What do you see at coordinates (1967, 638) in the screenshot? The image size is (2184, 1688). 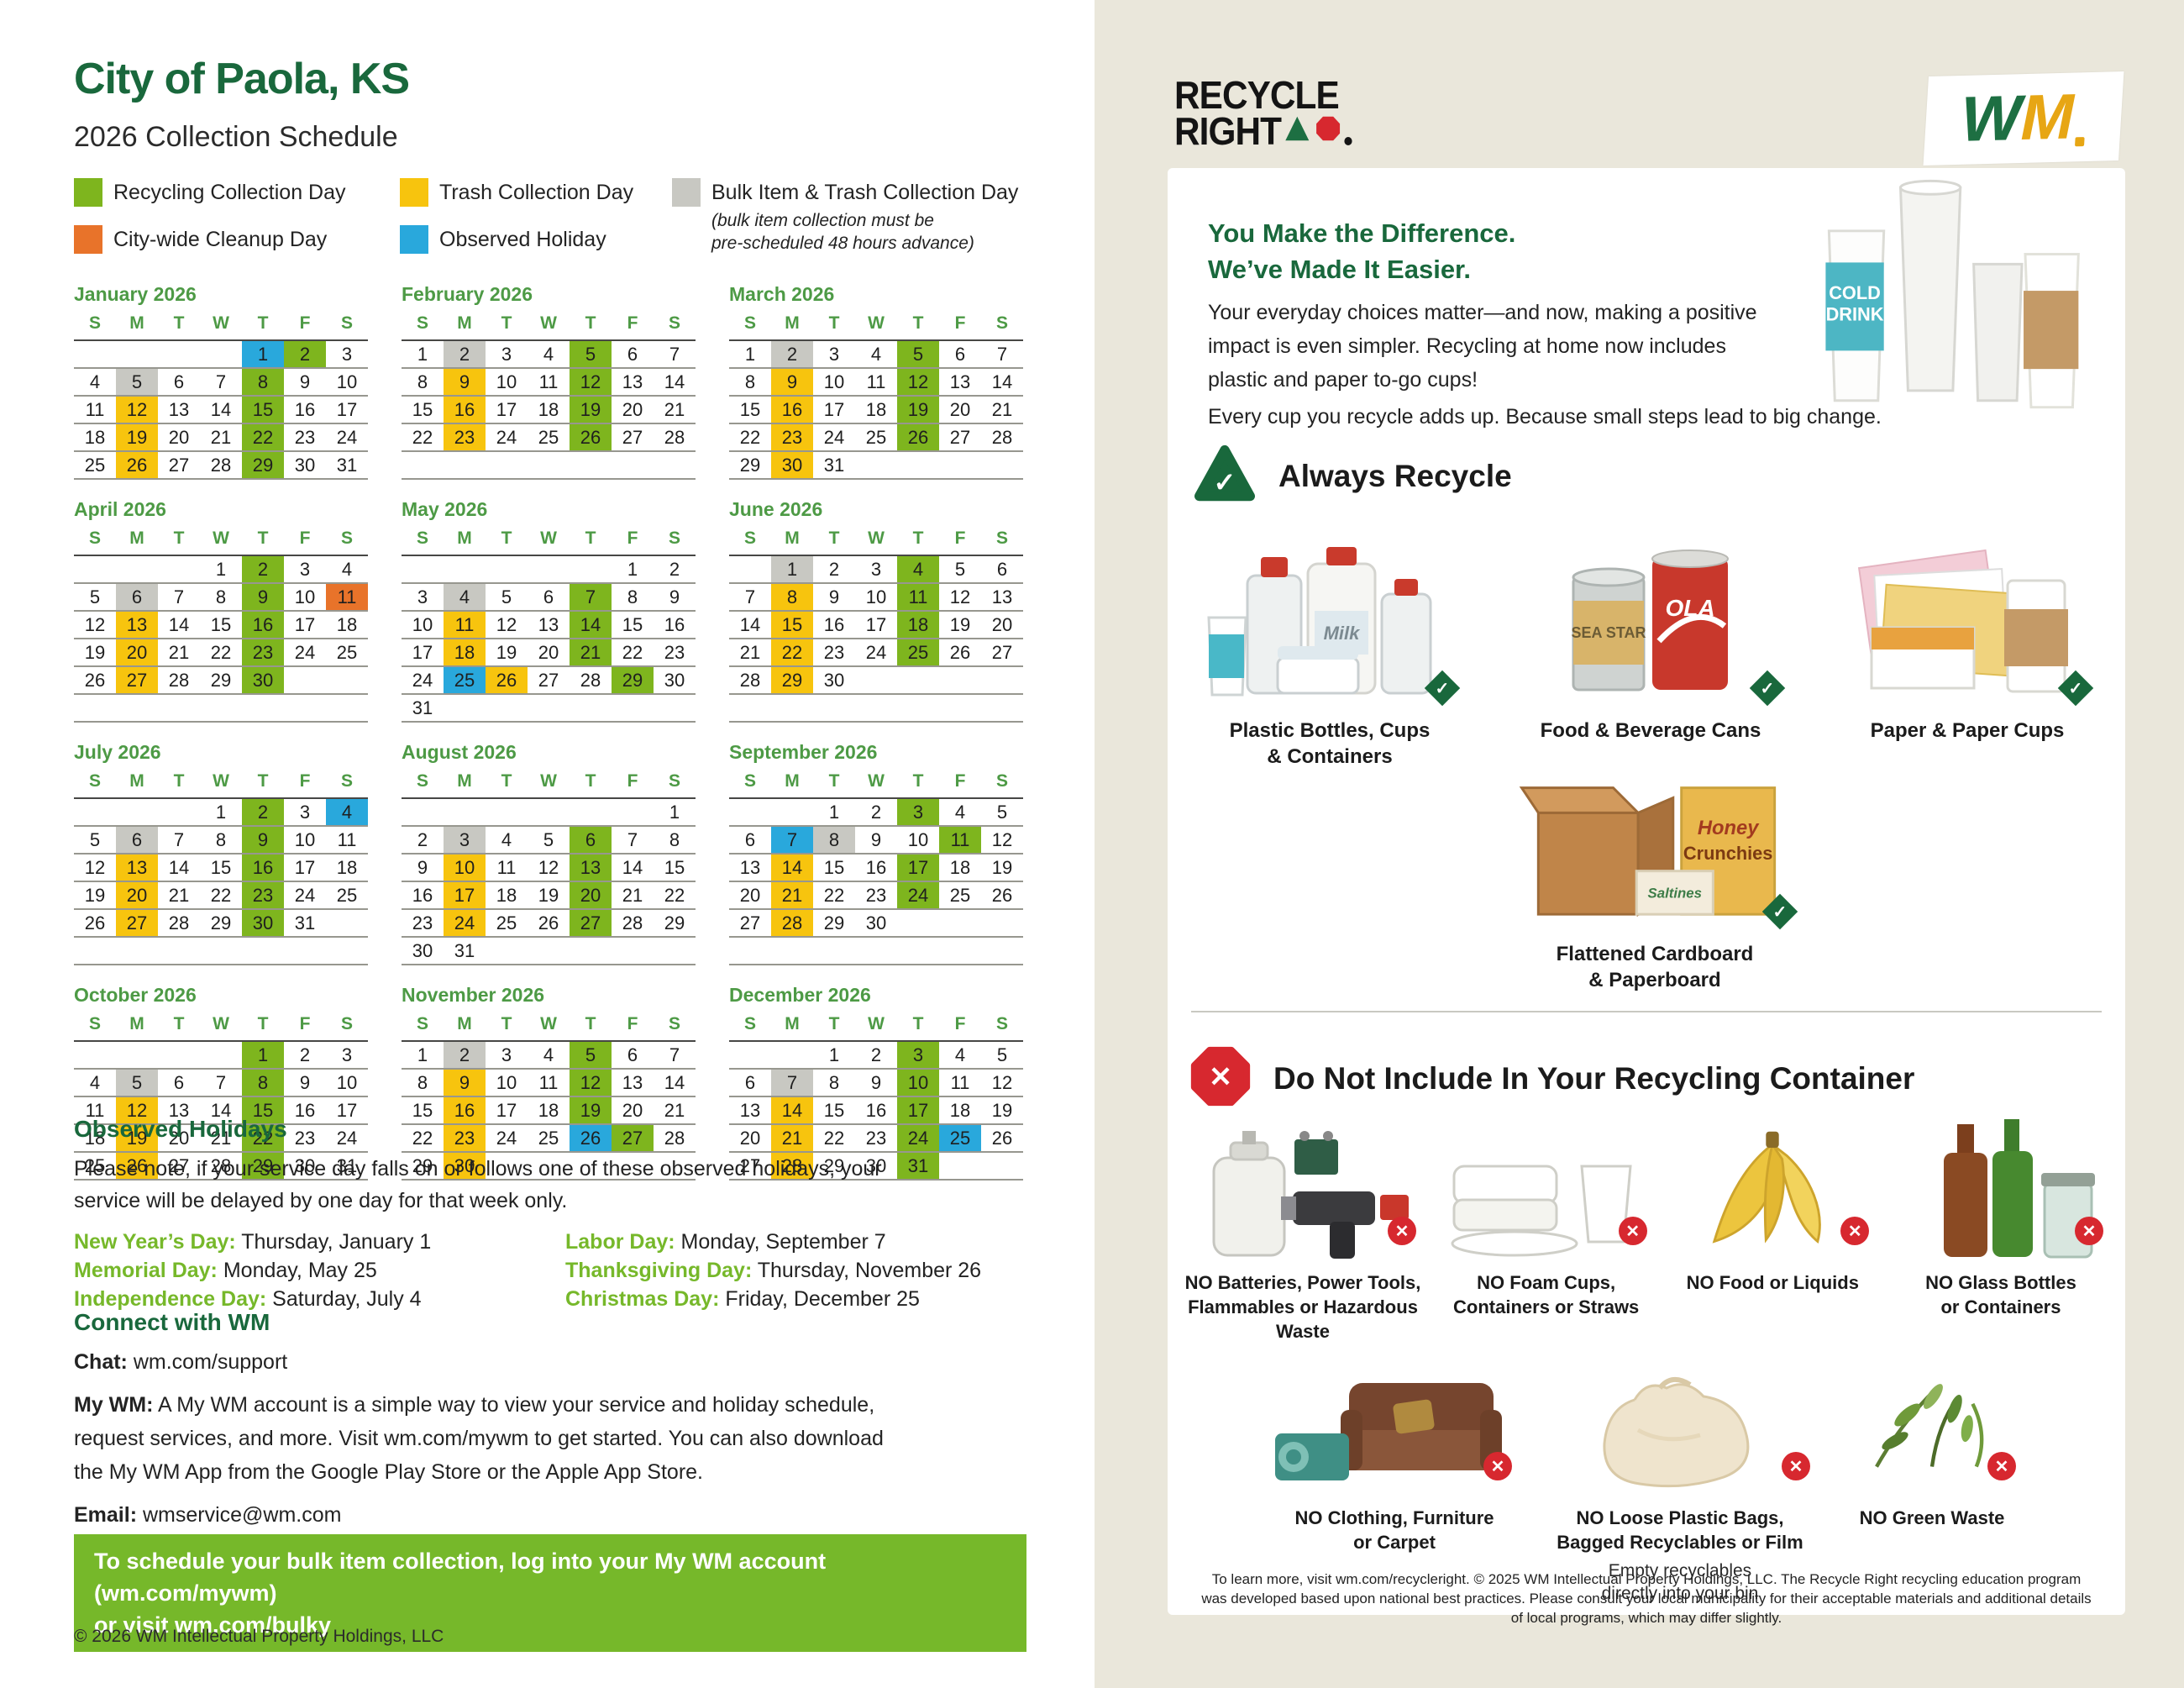 I see `item-paper: ✓ Paper & Paper Cups` at bounding box center [1967, 638].